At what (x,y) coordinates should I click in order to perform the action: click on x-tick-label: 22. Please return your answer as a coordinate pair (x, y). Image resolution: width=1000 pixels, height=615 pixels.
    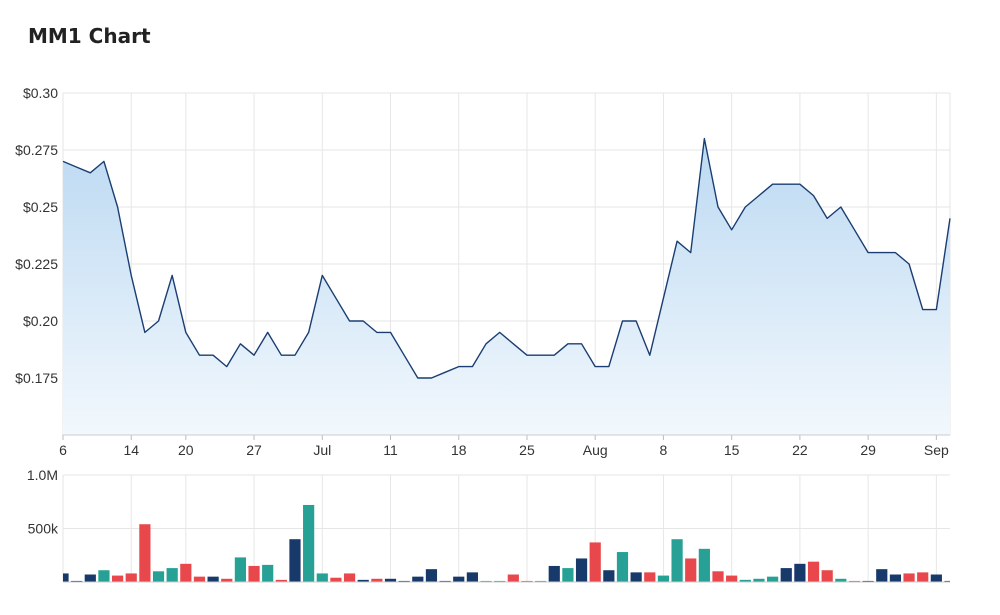
    Looking at the image, I should click on (800, 450).